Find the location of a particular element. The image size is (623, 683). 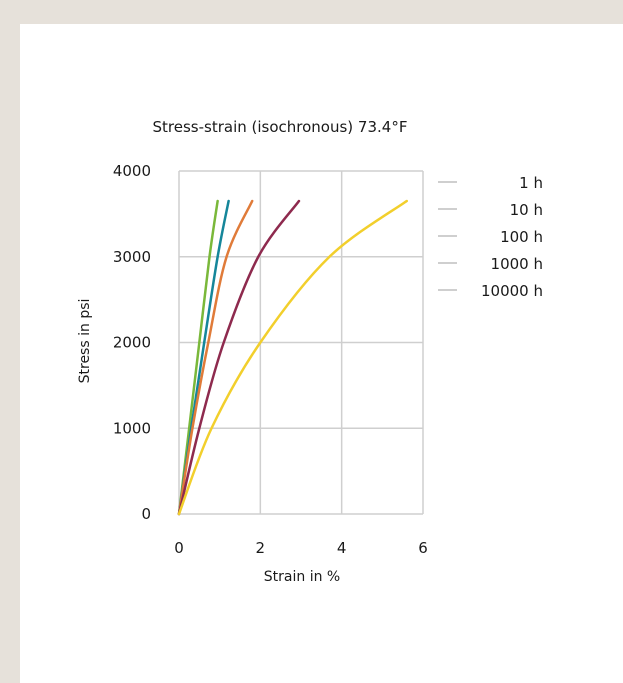

y-tick-label: 3000 is located at coordinates (132, 257).